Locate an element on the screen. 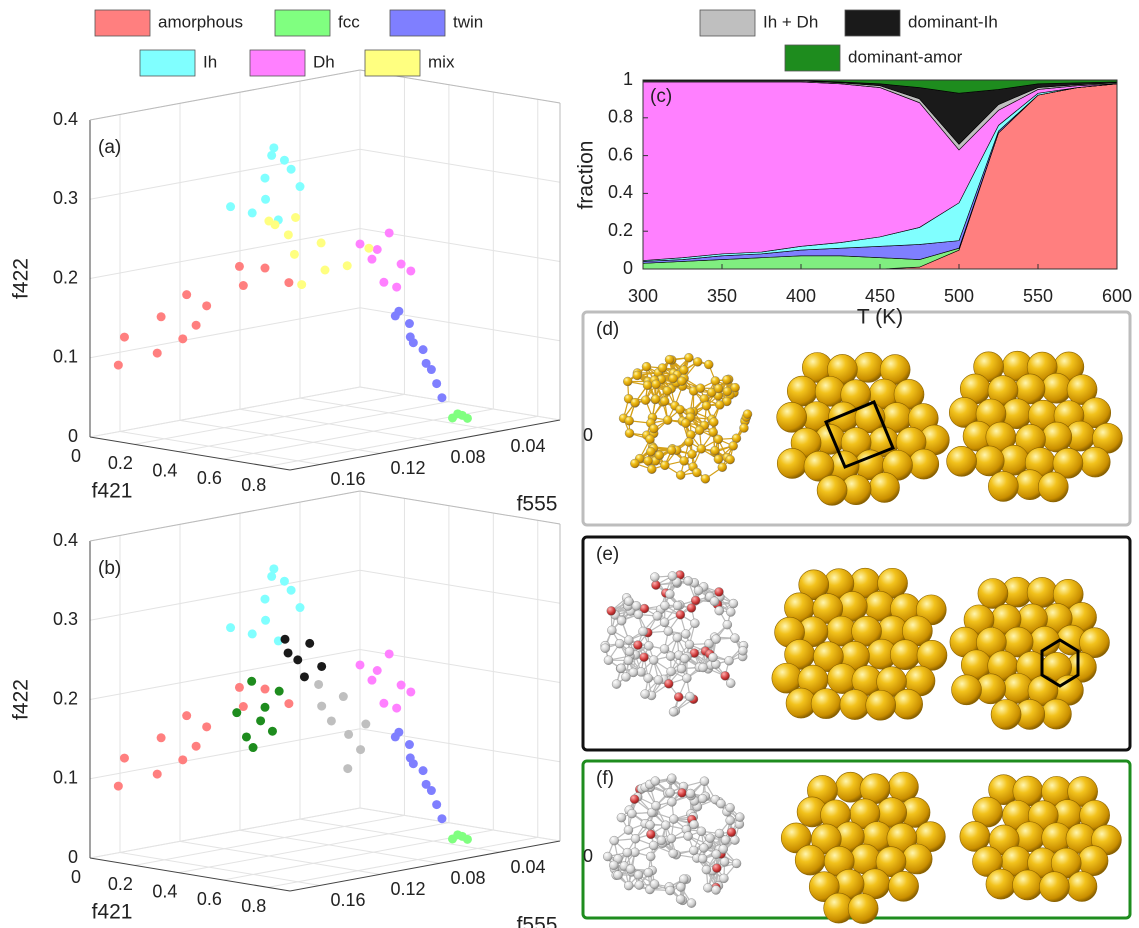 The image size is (1139, 928). panel-label: (c) is located at coordinates (661, 96).